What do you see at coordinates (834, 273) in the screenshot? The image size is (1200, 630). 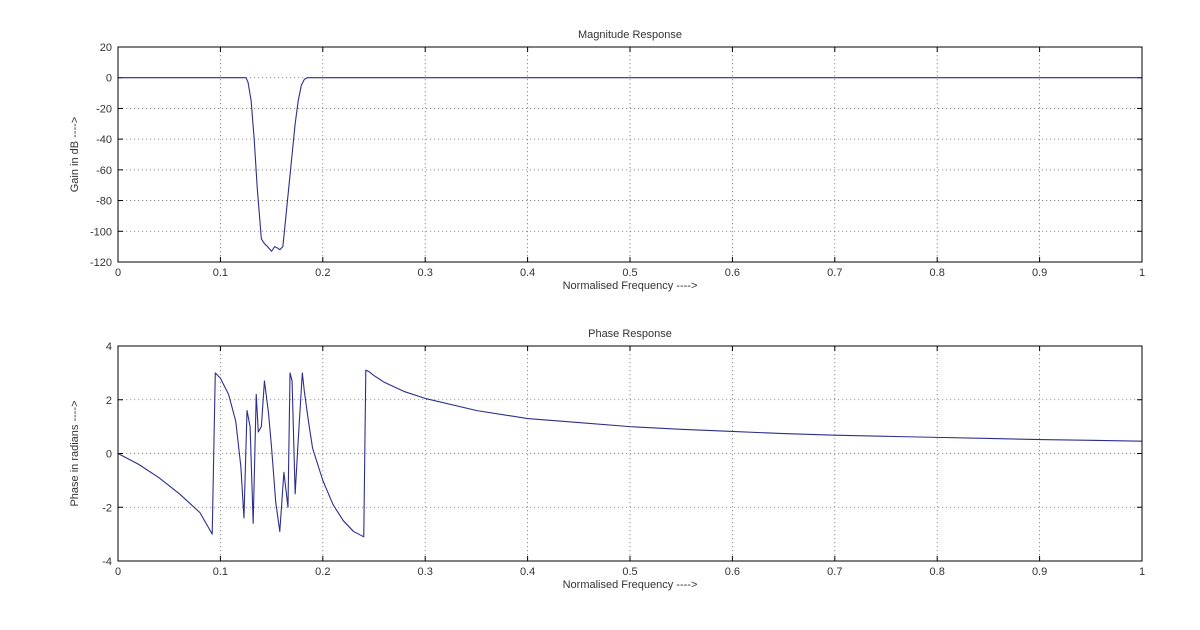 I see `magnitude-x-tick-label: 0.7` at bounding box center [834, 273].